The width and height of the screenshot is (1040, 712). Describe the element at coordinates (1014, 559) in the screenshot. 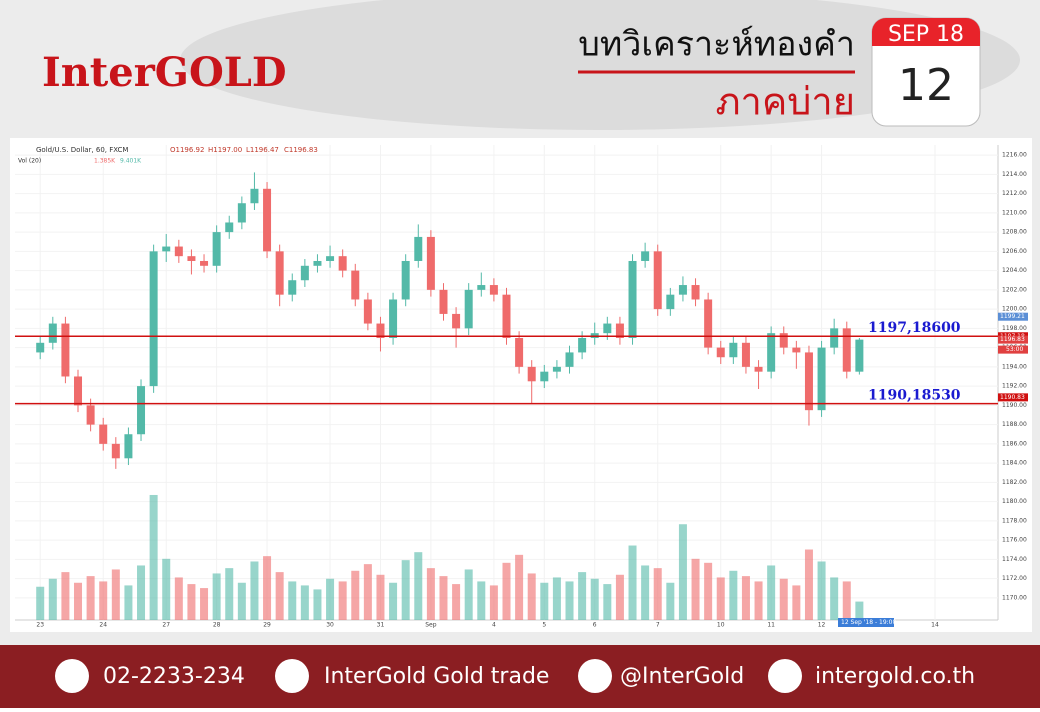

I see `y-tick-label: 1174.00` at that location.